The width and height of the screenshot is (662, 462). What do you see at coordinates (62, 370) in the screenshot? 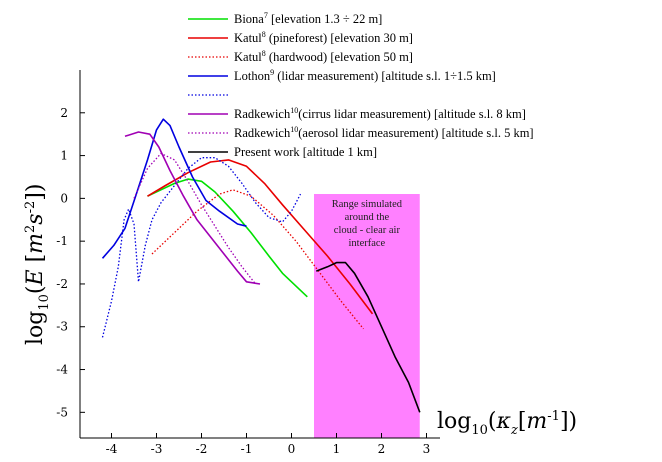
I see `y-tick-label: -4` at bounding box center [62, 370].